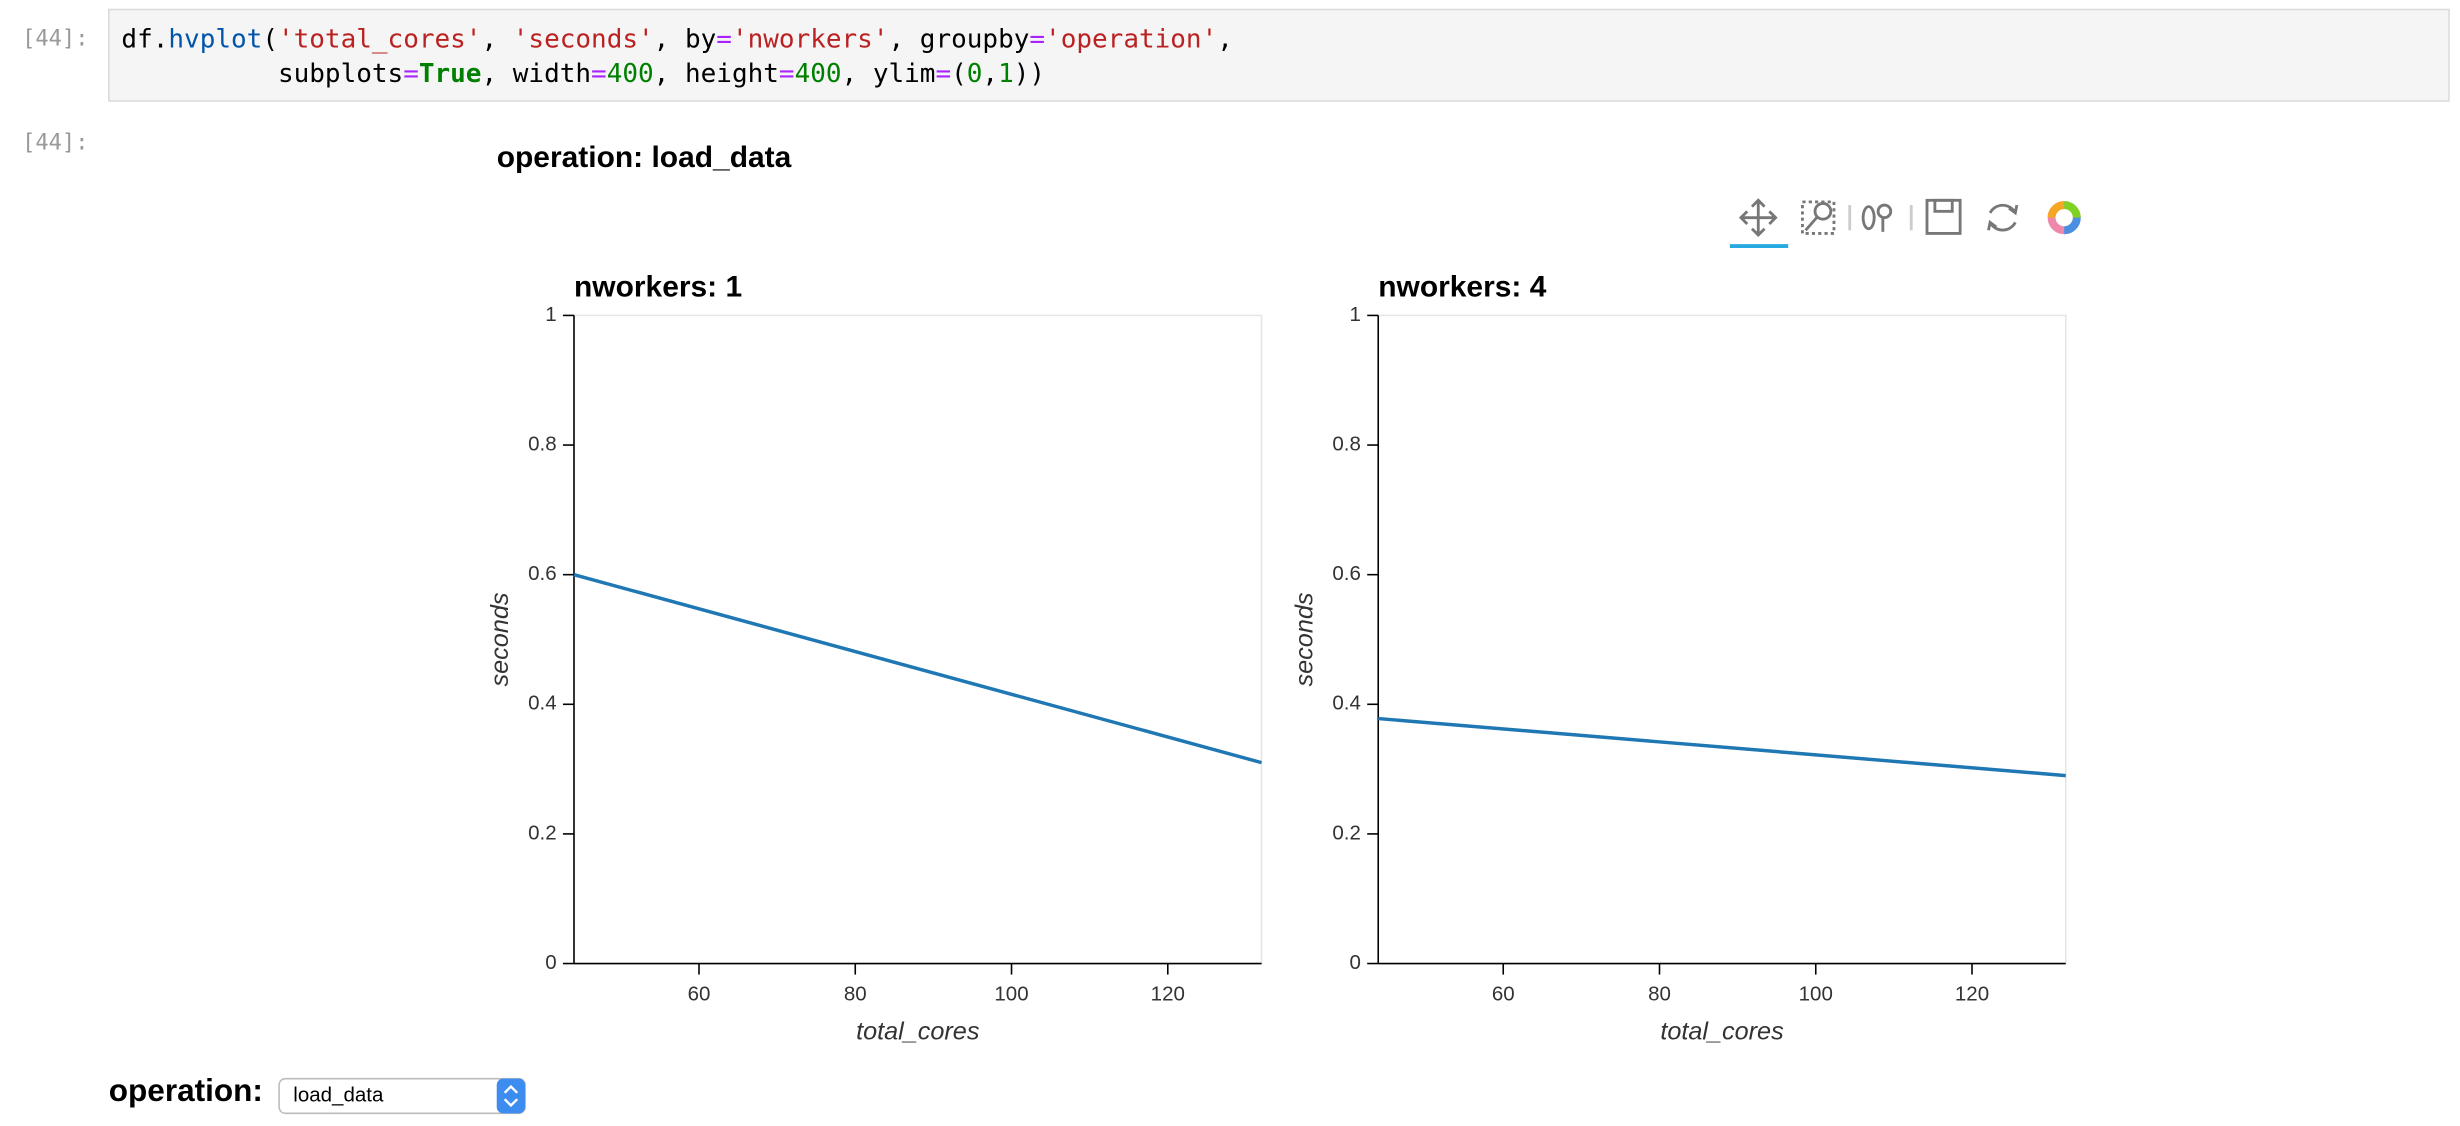  Describe the element at coordinates (1131, 39) in the screenshot. I see `code-token: 'operation'` at that location.